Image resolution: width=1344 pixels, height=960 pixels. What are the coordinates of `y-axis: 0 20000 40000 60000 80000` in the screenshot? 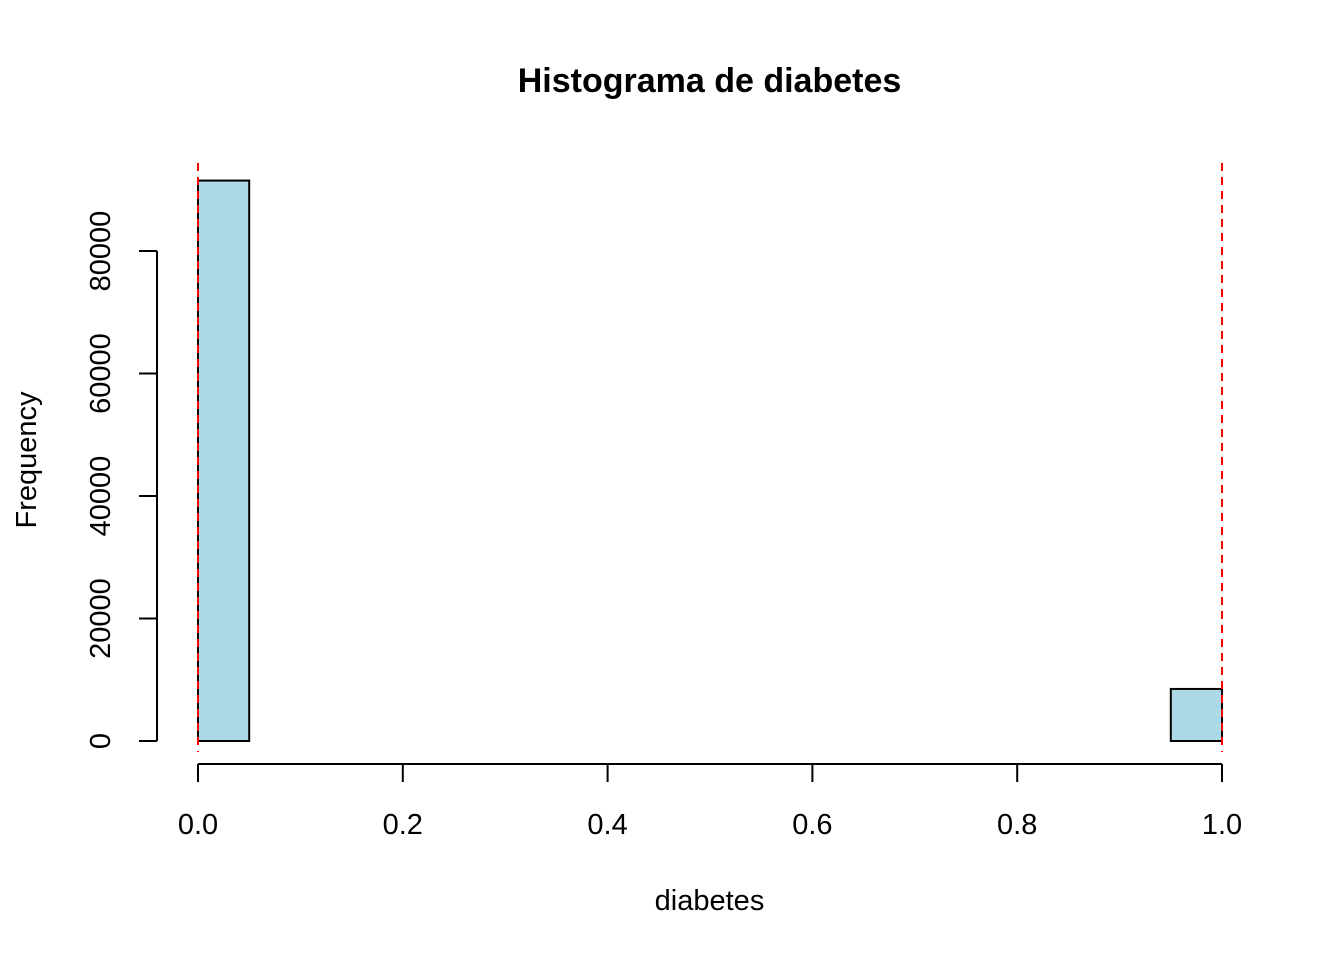 It's located at (121, 480).